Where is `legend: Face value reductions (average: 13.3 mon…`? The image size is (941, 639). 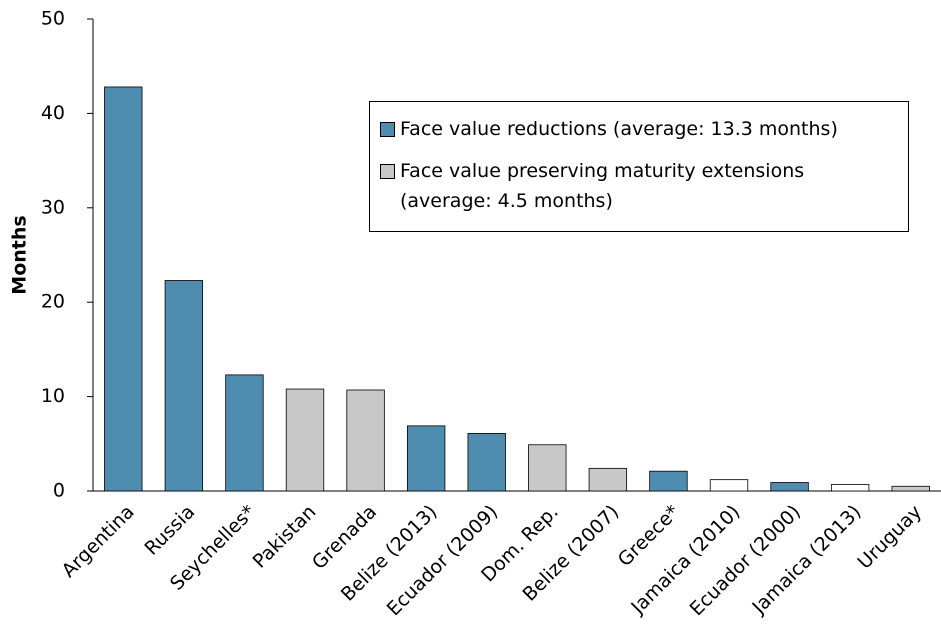
legend: Face value reductions (average: 13.3 mon… is located at coordinates (639, 166).